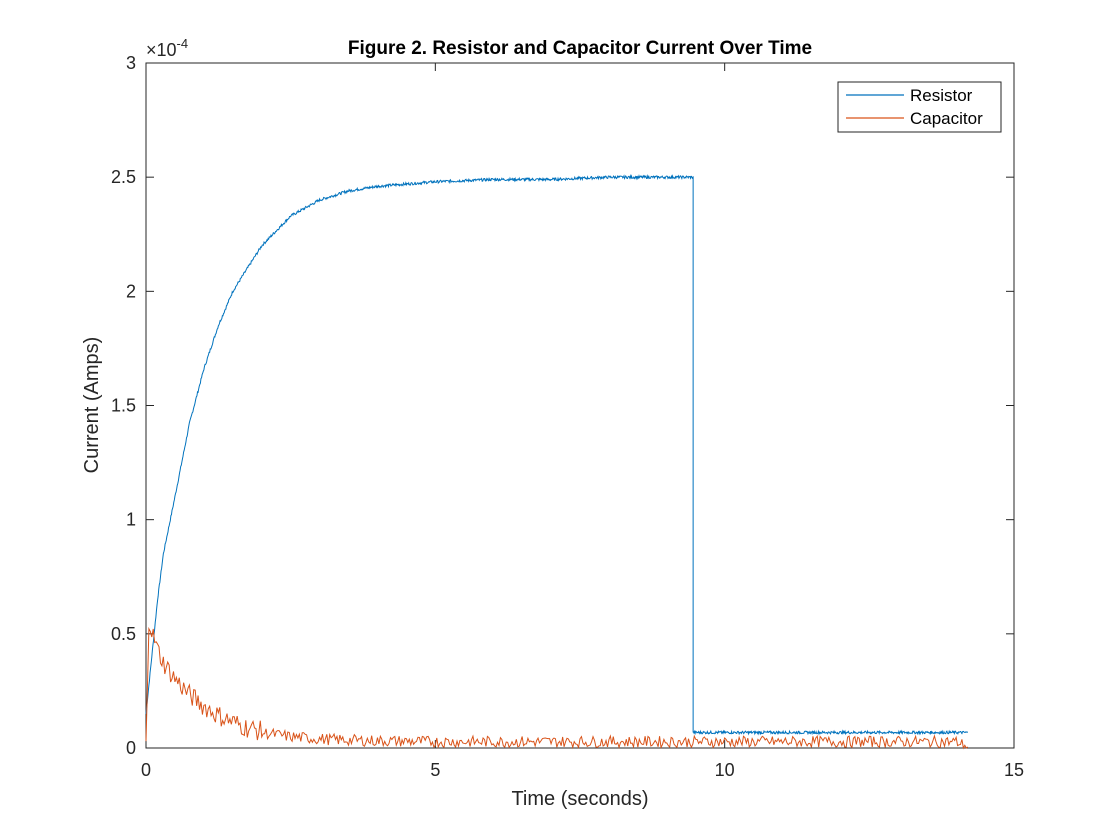 The height and width of the screenshot is (840, 1120). I want to click on y-tick-label: 2, so click(131, 291).